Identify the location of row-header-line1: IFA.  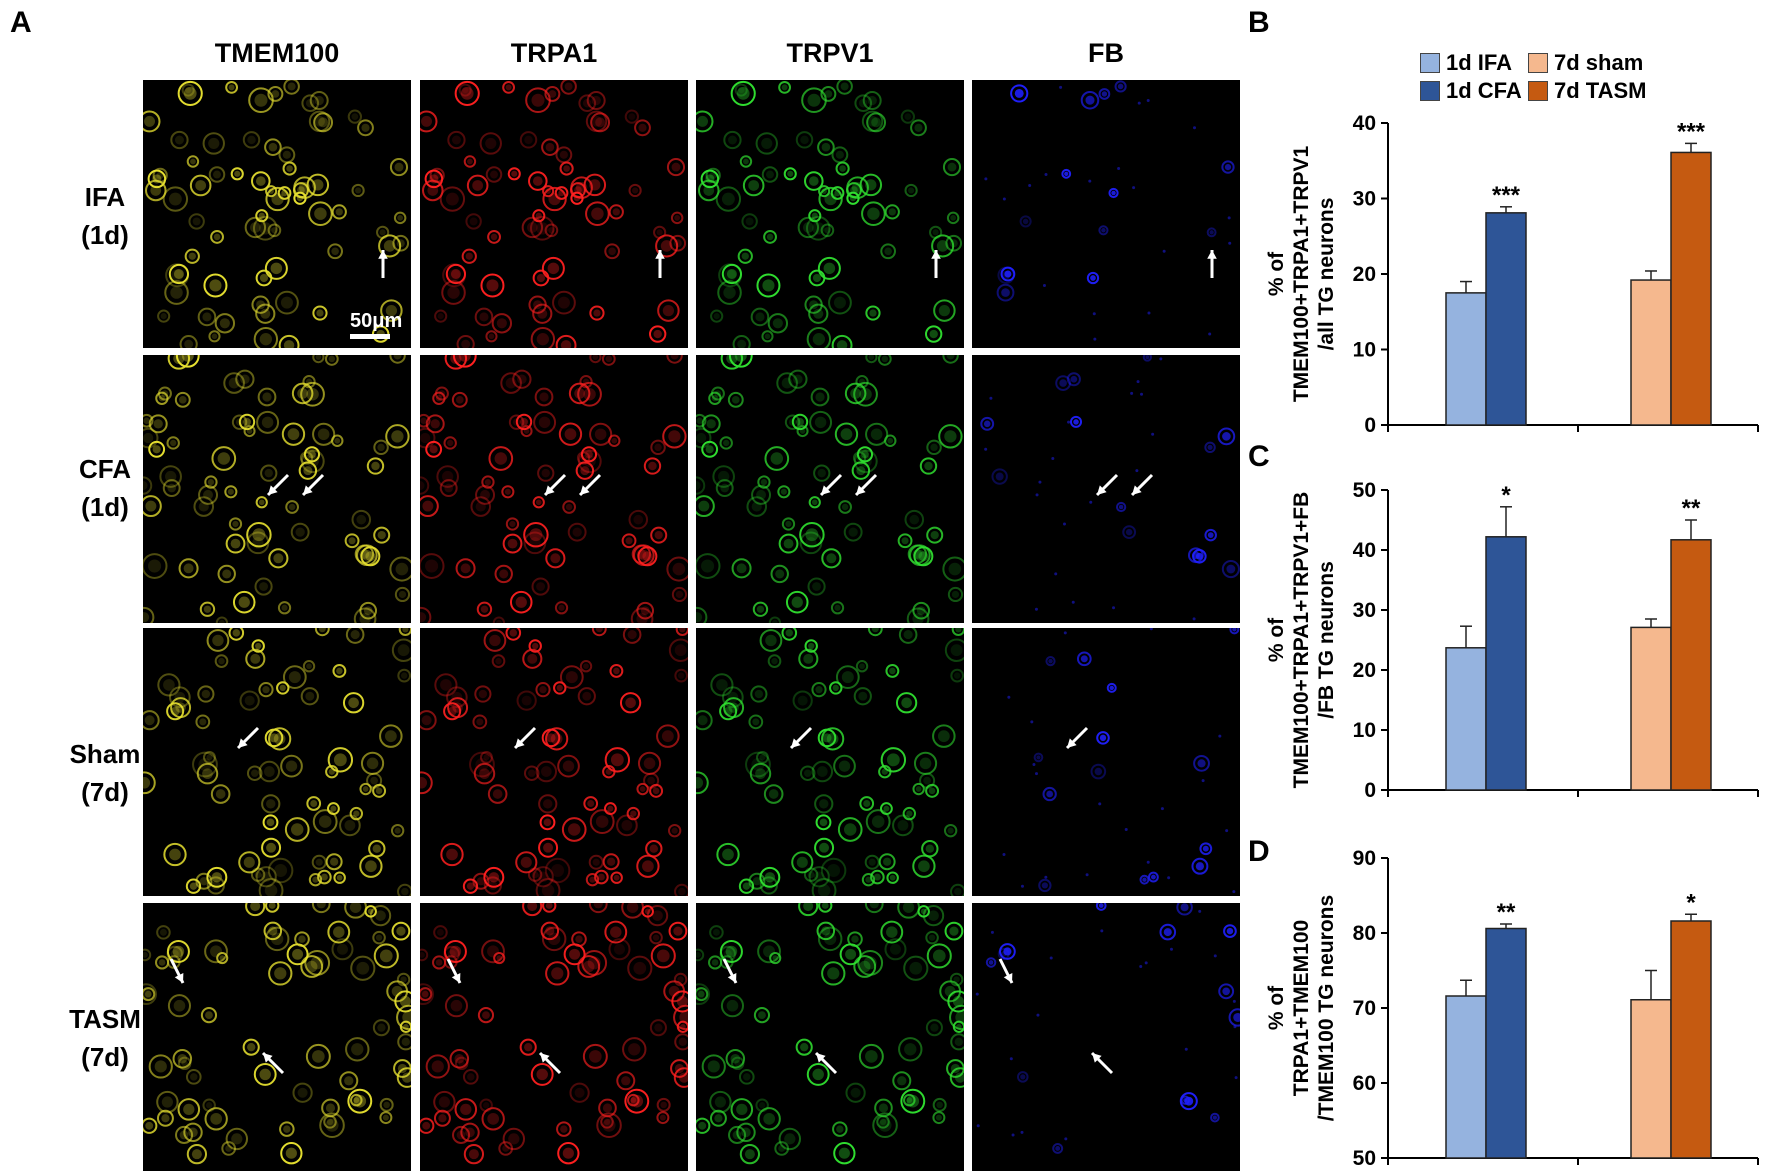
(105, 197).